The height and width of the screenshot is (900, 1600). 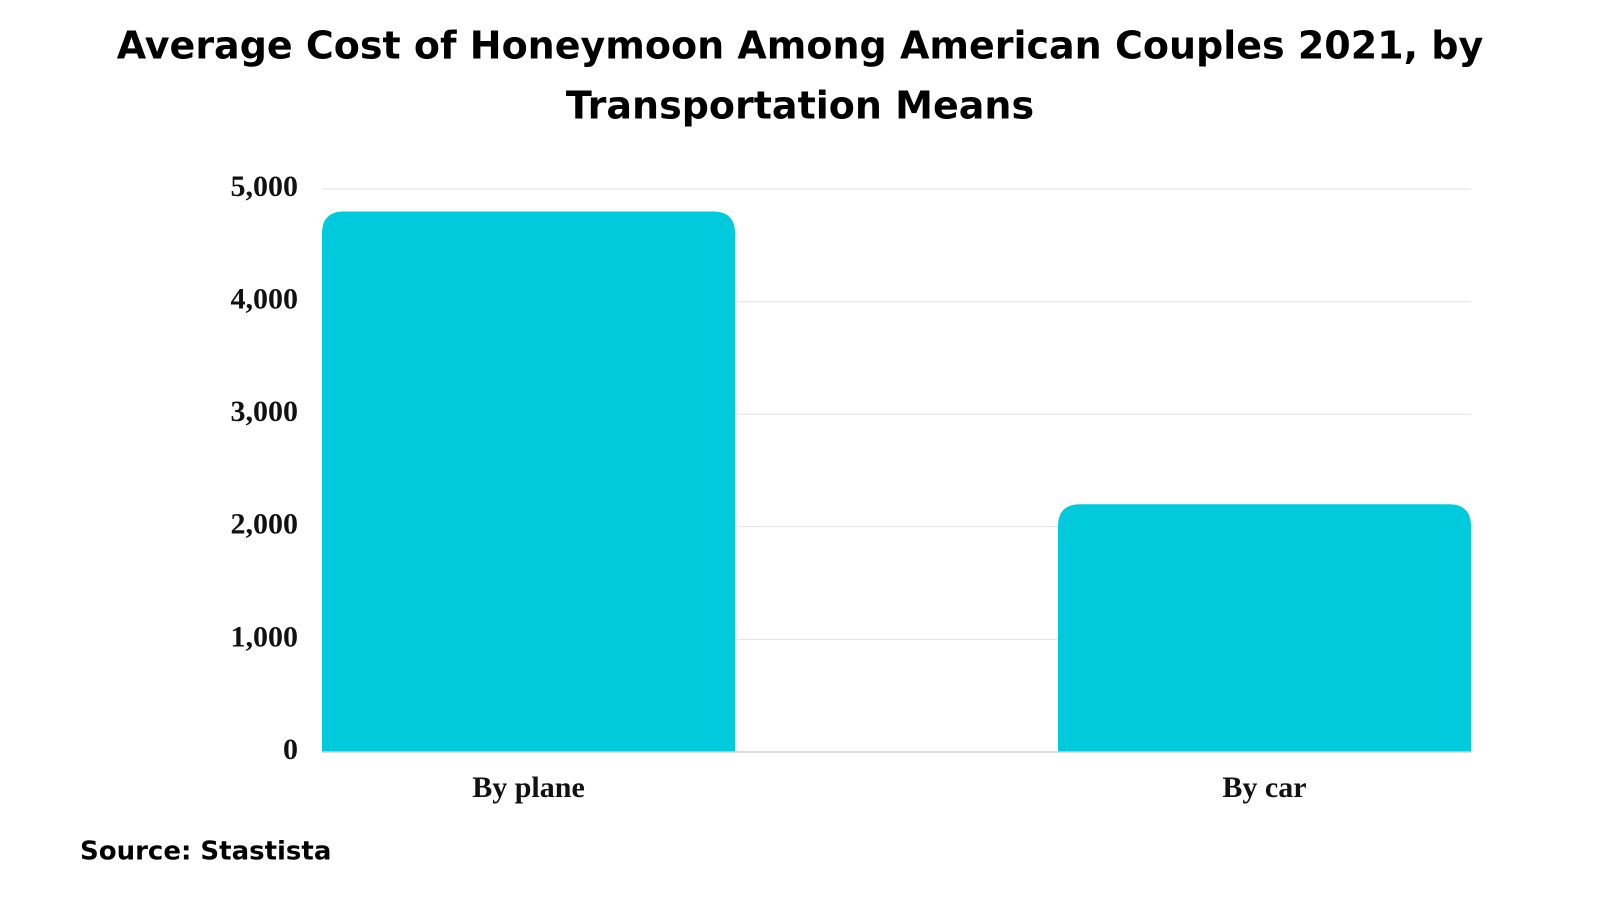 I want to click on y-tick-label: 3,000, so click(x=265, y=411).